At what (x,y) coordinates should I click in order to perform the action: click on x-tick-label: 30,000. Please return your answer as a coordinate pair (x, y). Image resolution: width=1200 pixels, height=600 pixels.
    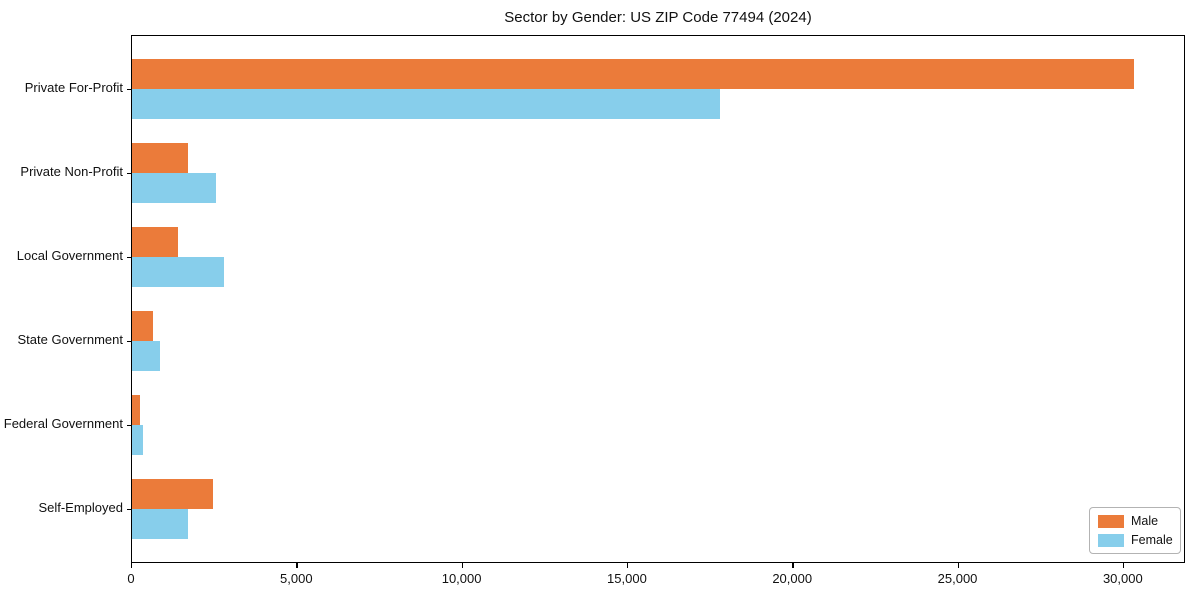
    Looking at the image, I should click on (1122, 578).